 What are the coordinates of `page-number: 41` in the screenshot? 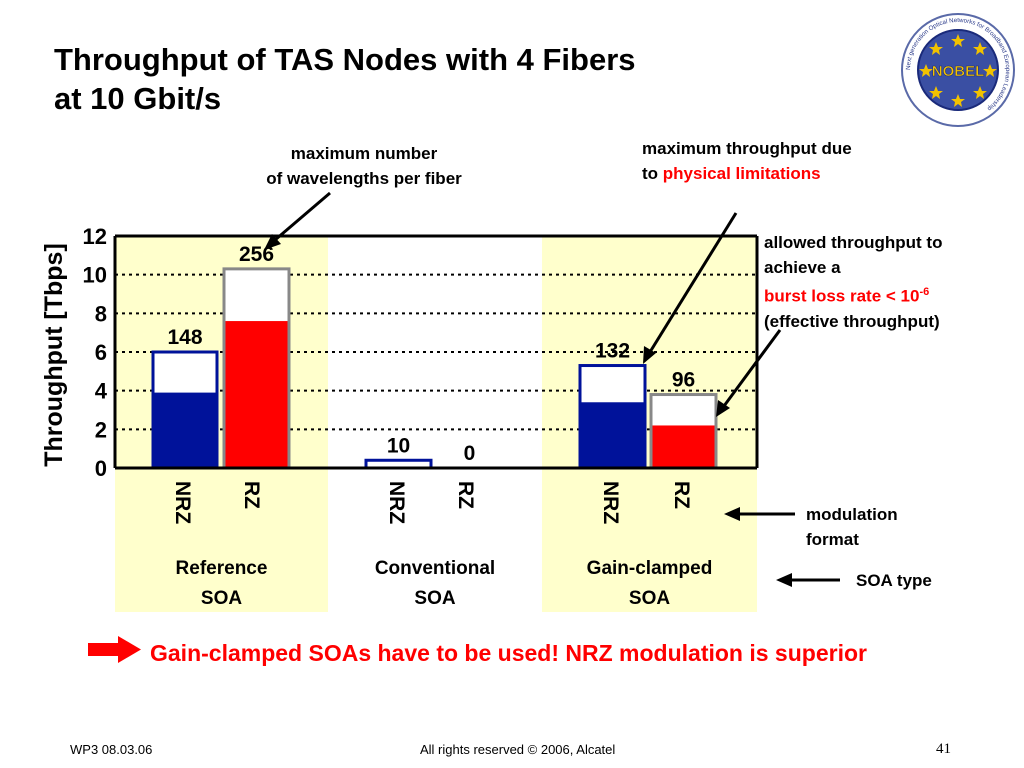 It's located at (943, 749).